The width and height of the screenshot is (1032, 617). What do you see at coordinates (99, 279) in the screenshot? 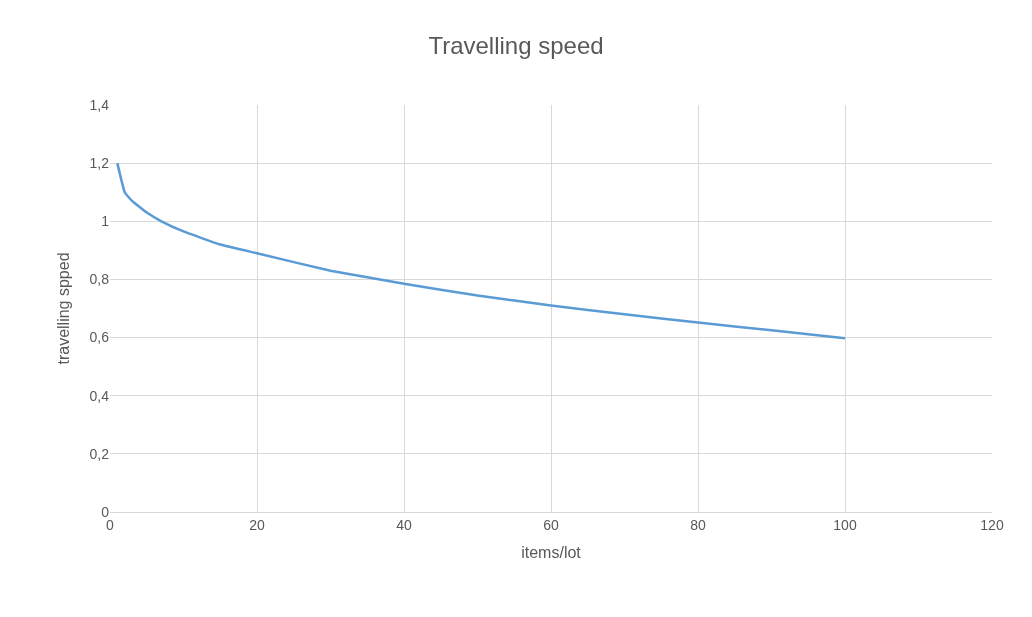
I see `y-tick-label: 0,8` at bounding box center [99, 279].